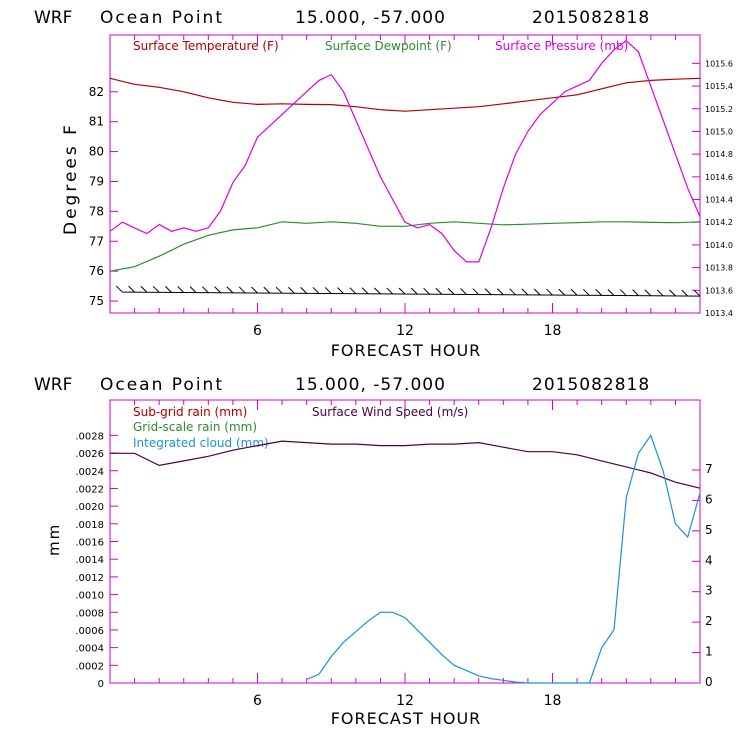 The height and width of the screenshot is (744, 740). I want to click on y-tick-label-0012: .0012, so click(89, 578).